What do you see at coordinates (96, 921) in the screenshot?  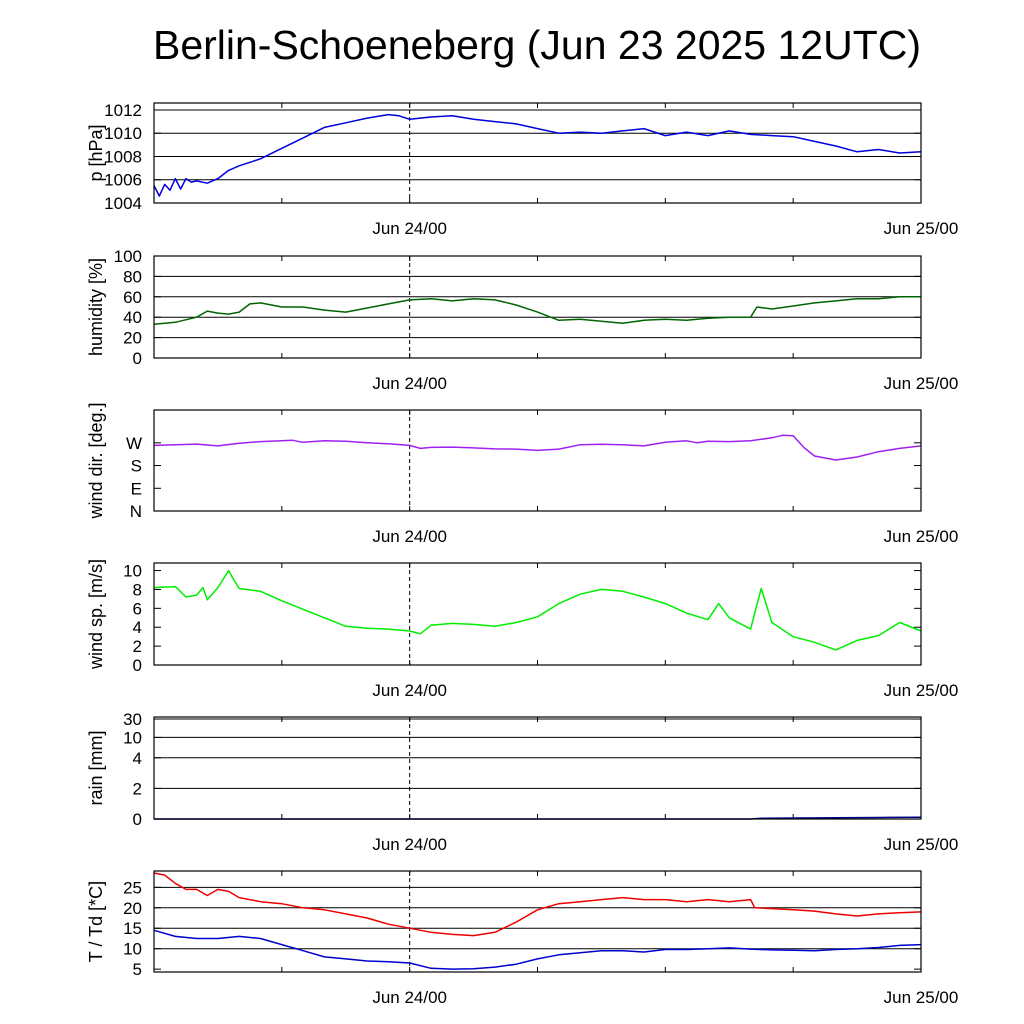 I see `y-axis-label: T / Td [*C]` at bounding box center [96, 921].